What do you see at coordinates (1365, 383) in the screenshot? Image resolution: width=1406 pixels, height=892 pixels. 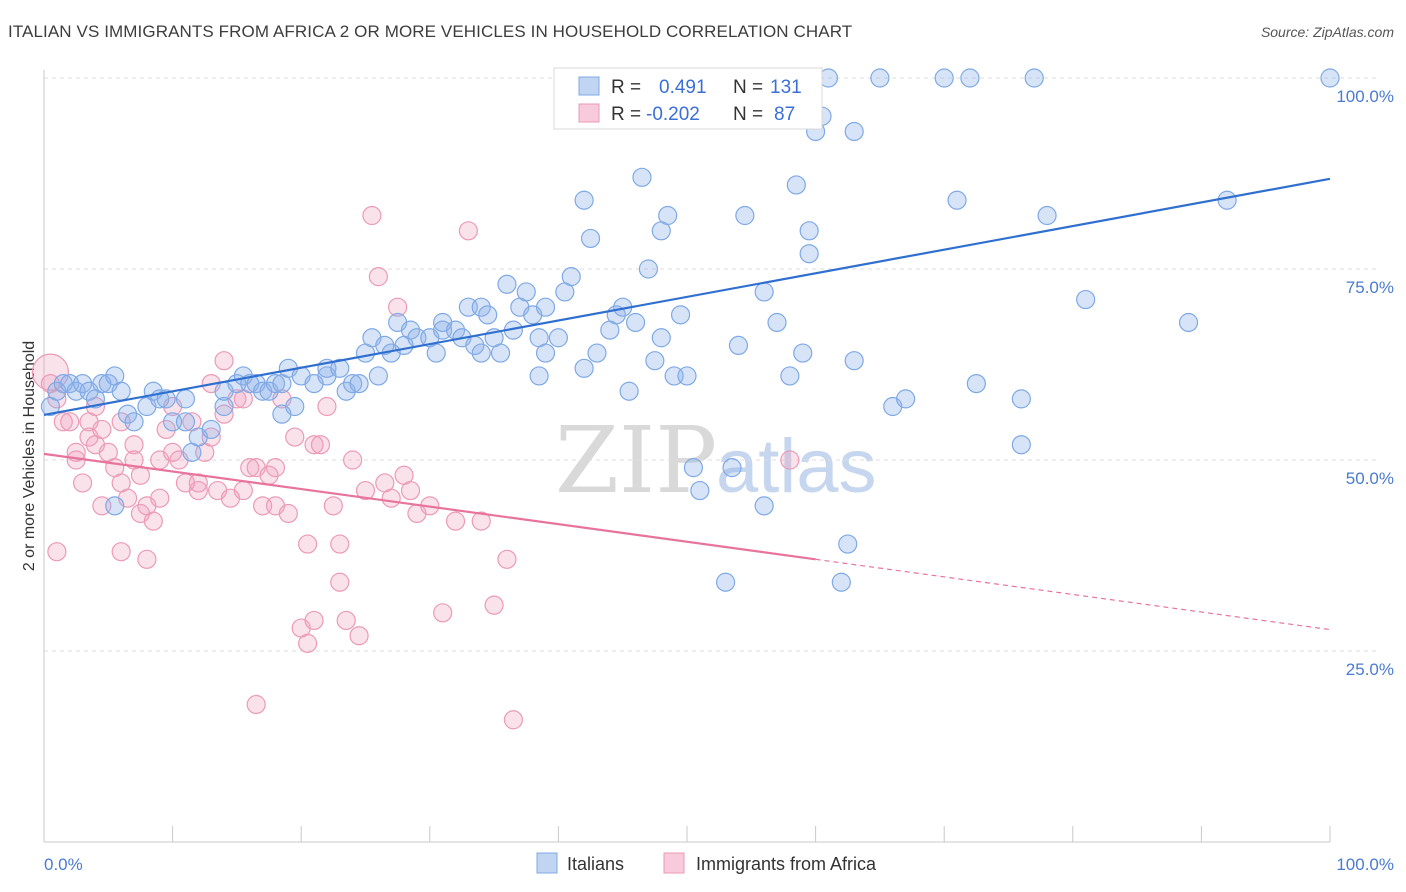 I see `y-tick-labels: 25.0% 50.0% 75.0% 100.0%` at bounding box center [1365, 383].